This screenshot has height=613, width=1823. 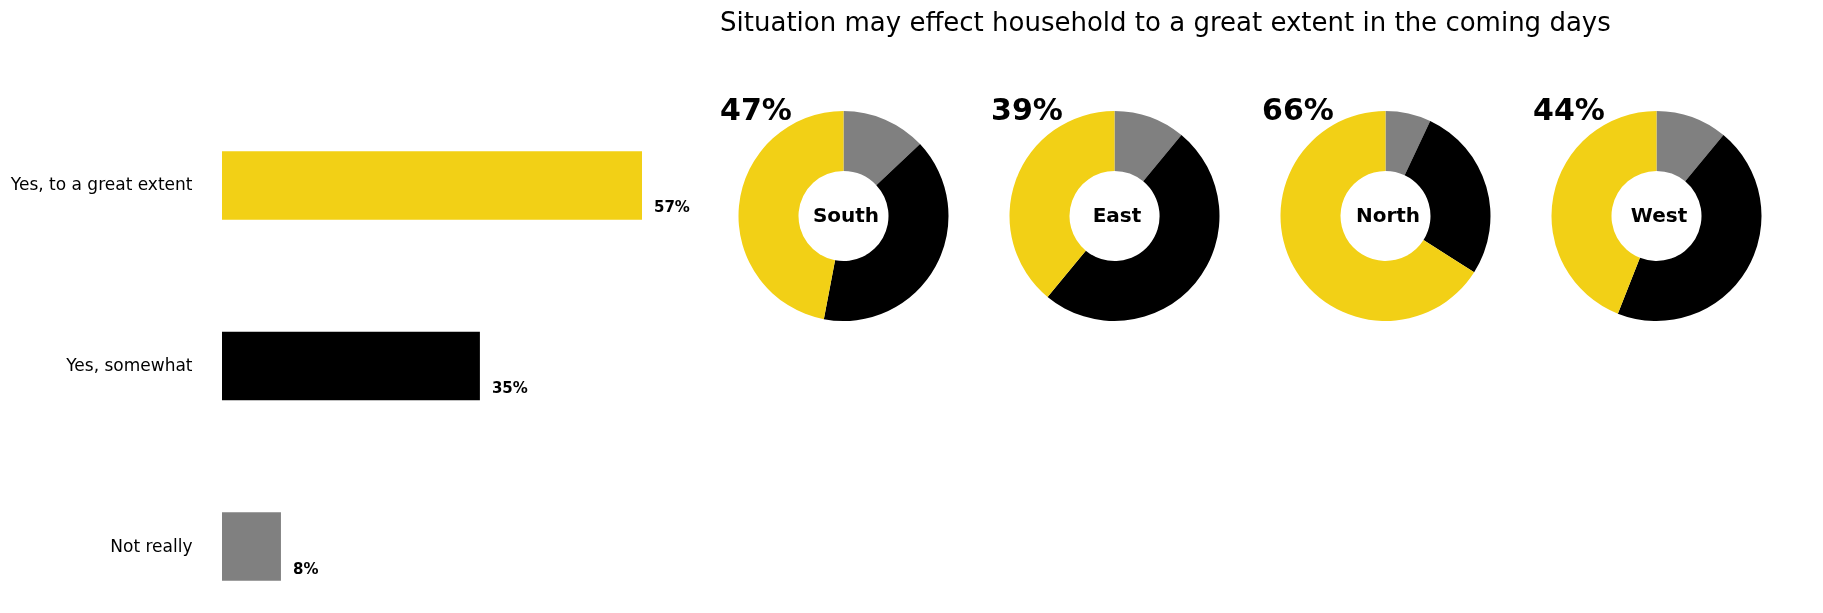 What do you see at coordinates (1388, 215) in the screenshot?
I see `text: North` at bounding box center [1388, 215].